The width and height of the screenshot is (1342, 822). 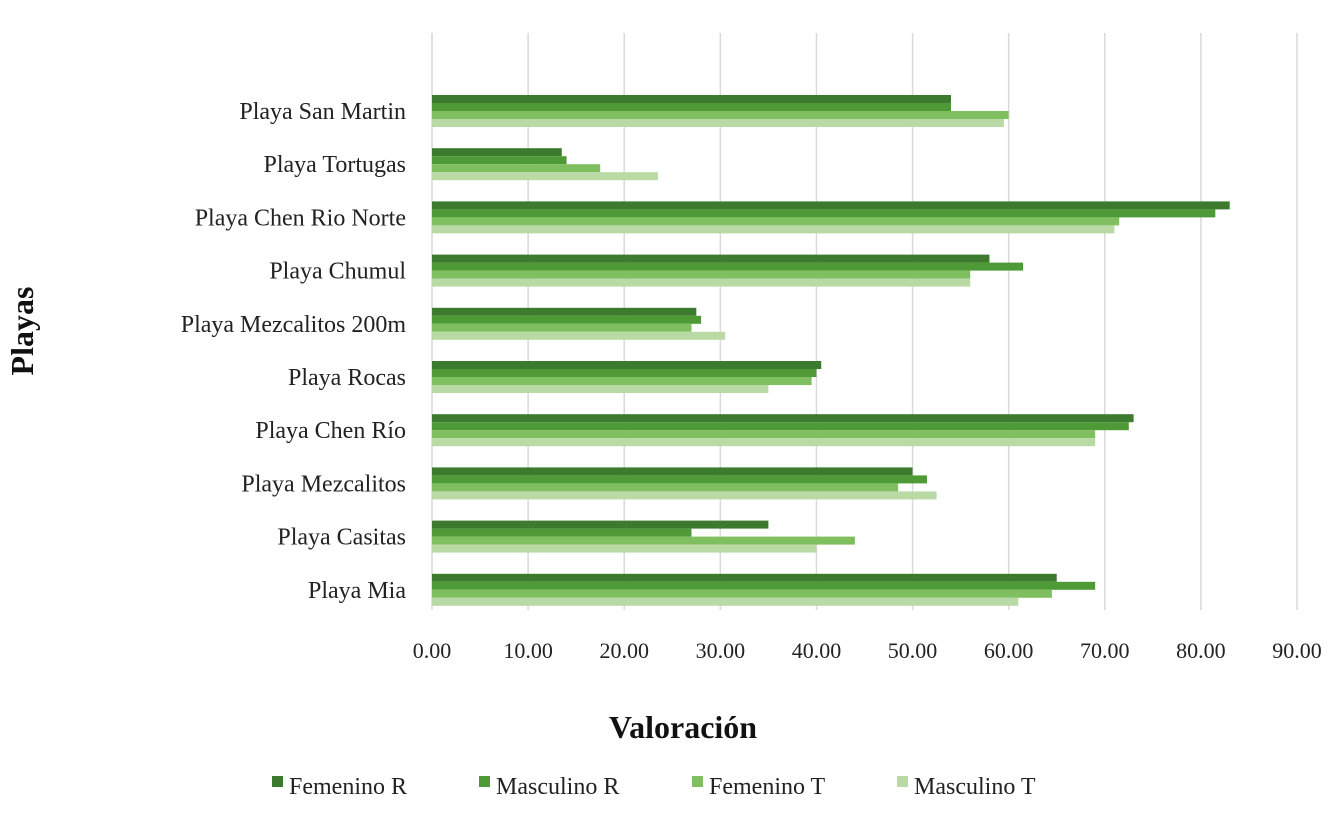 I want to click on category-label: Playa Mezcalitos, so click(x=323, y=484).